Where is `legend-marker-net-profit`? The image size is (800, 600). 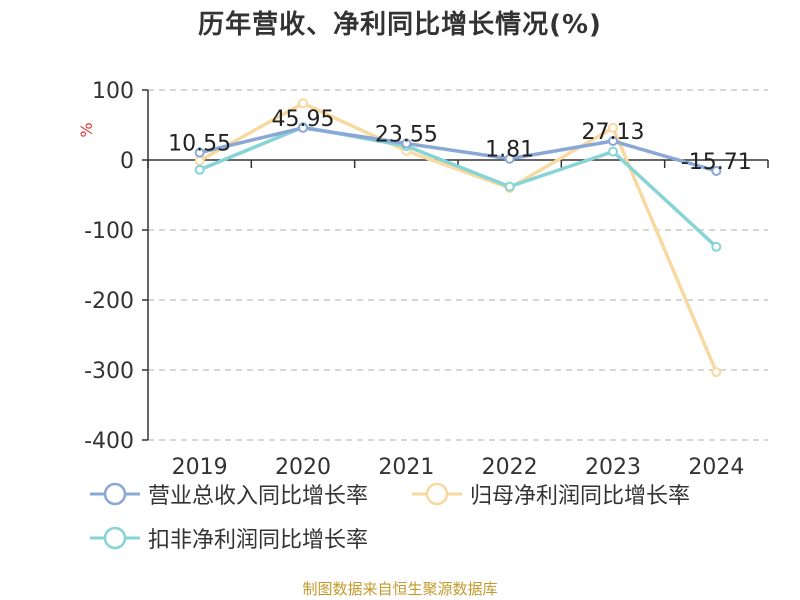 legend-marker-net-profit is located at coordinates (437, 494).